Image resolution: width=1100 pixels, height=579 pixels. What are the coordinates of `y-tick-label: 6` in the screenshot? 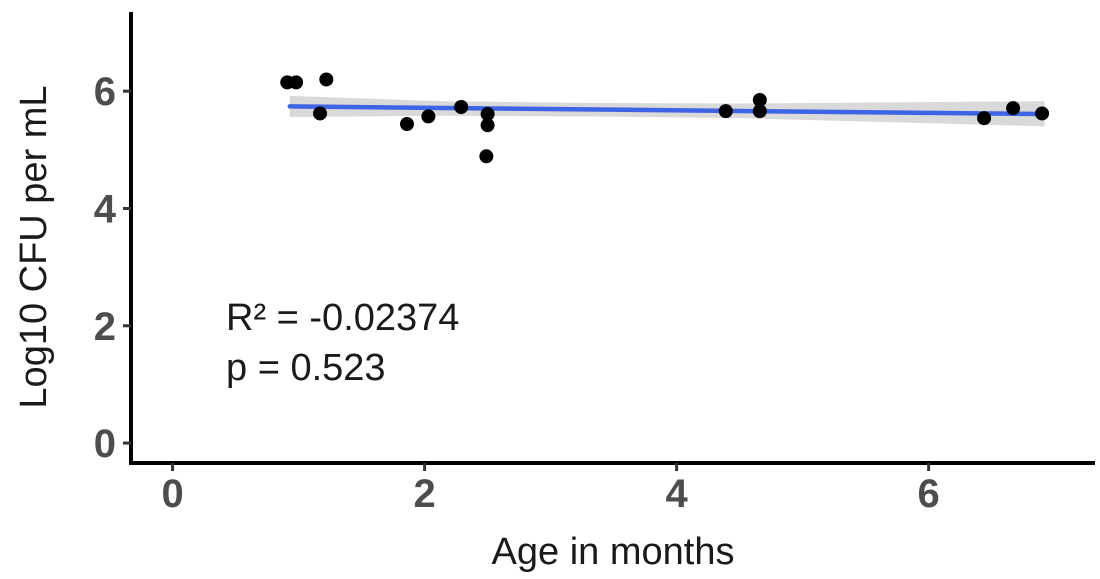 It's located at (105, 92).